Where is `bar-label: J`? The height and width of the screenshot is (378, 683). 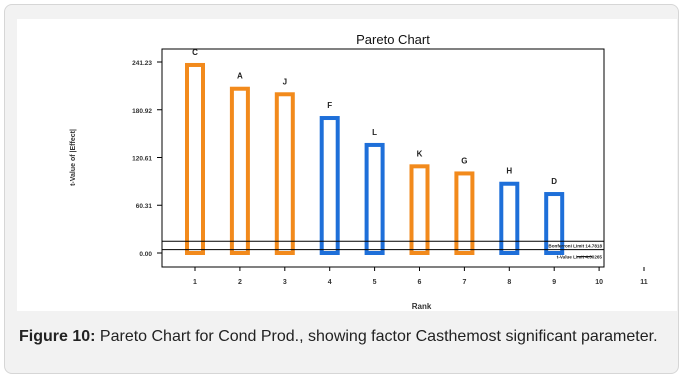 bar-label: J is located at coordinates (285, 81).